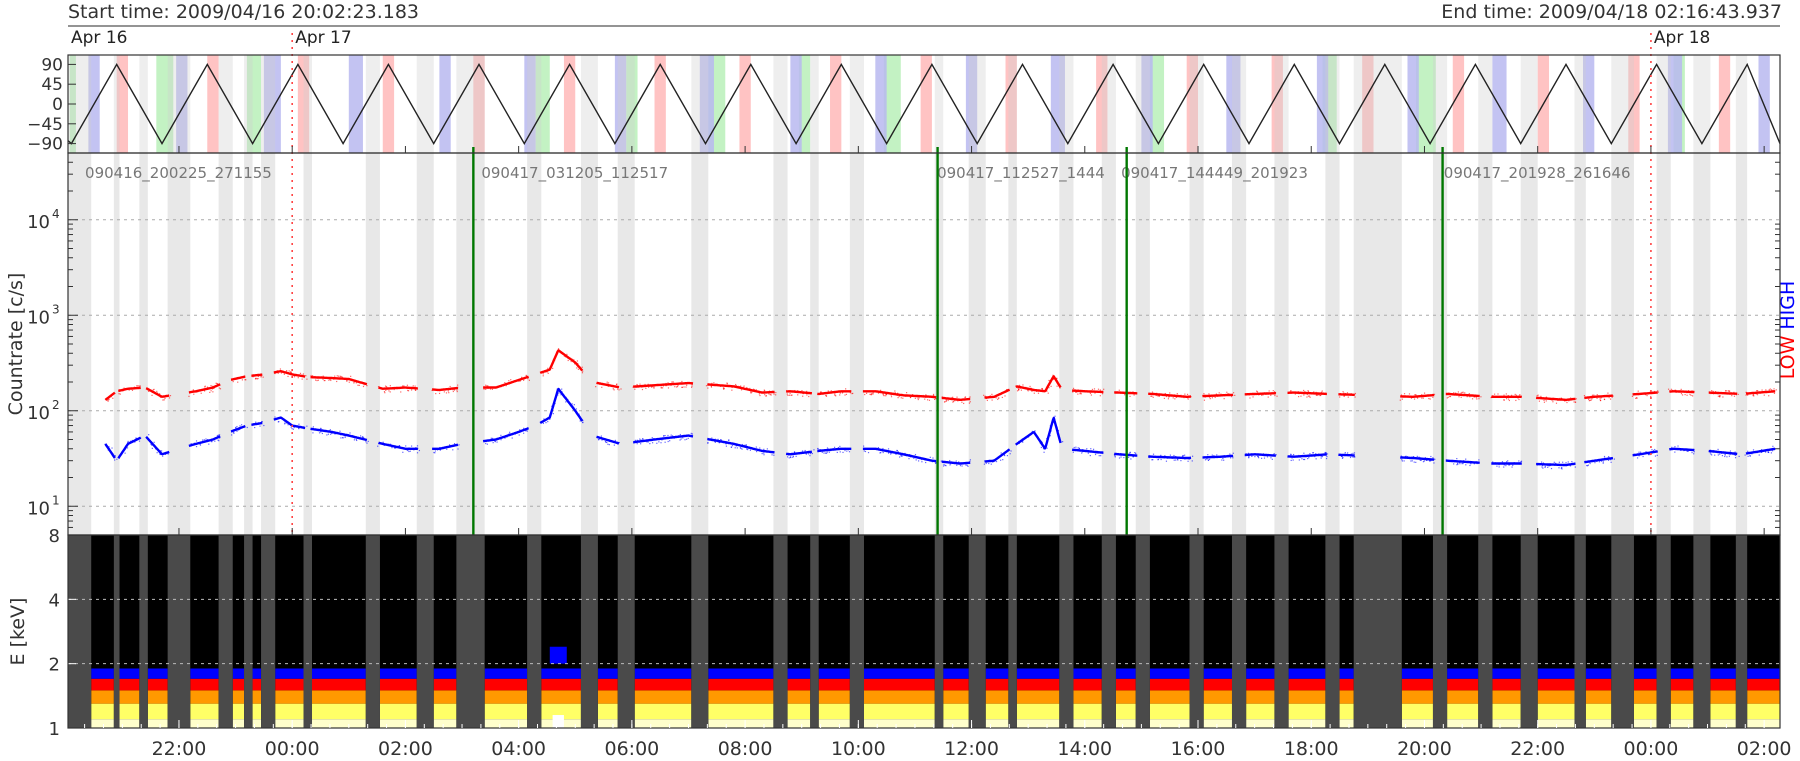  I want to click on time-tick-label: 22:00, so click(179, 749).